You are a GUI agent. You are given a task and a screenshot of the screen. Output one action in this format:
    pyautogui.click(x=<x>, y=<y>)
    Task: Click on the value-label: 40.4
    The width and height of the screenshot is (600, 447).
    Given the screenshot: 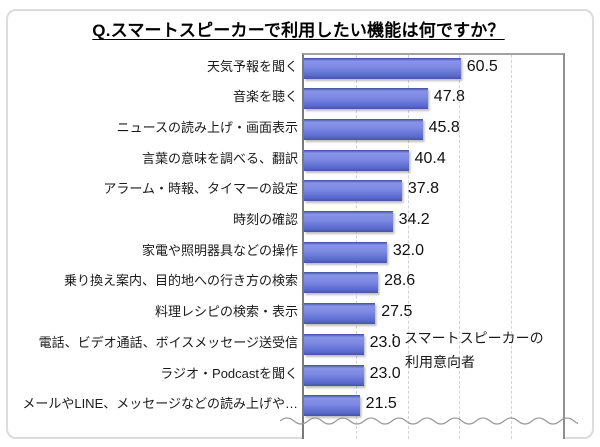 What is the action you would take?
    pyautogui.click(x=430, y=158)
    